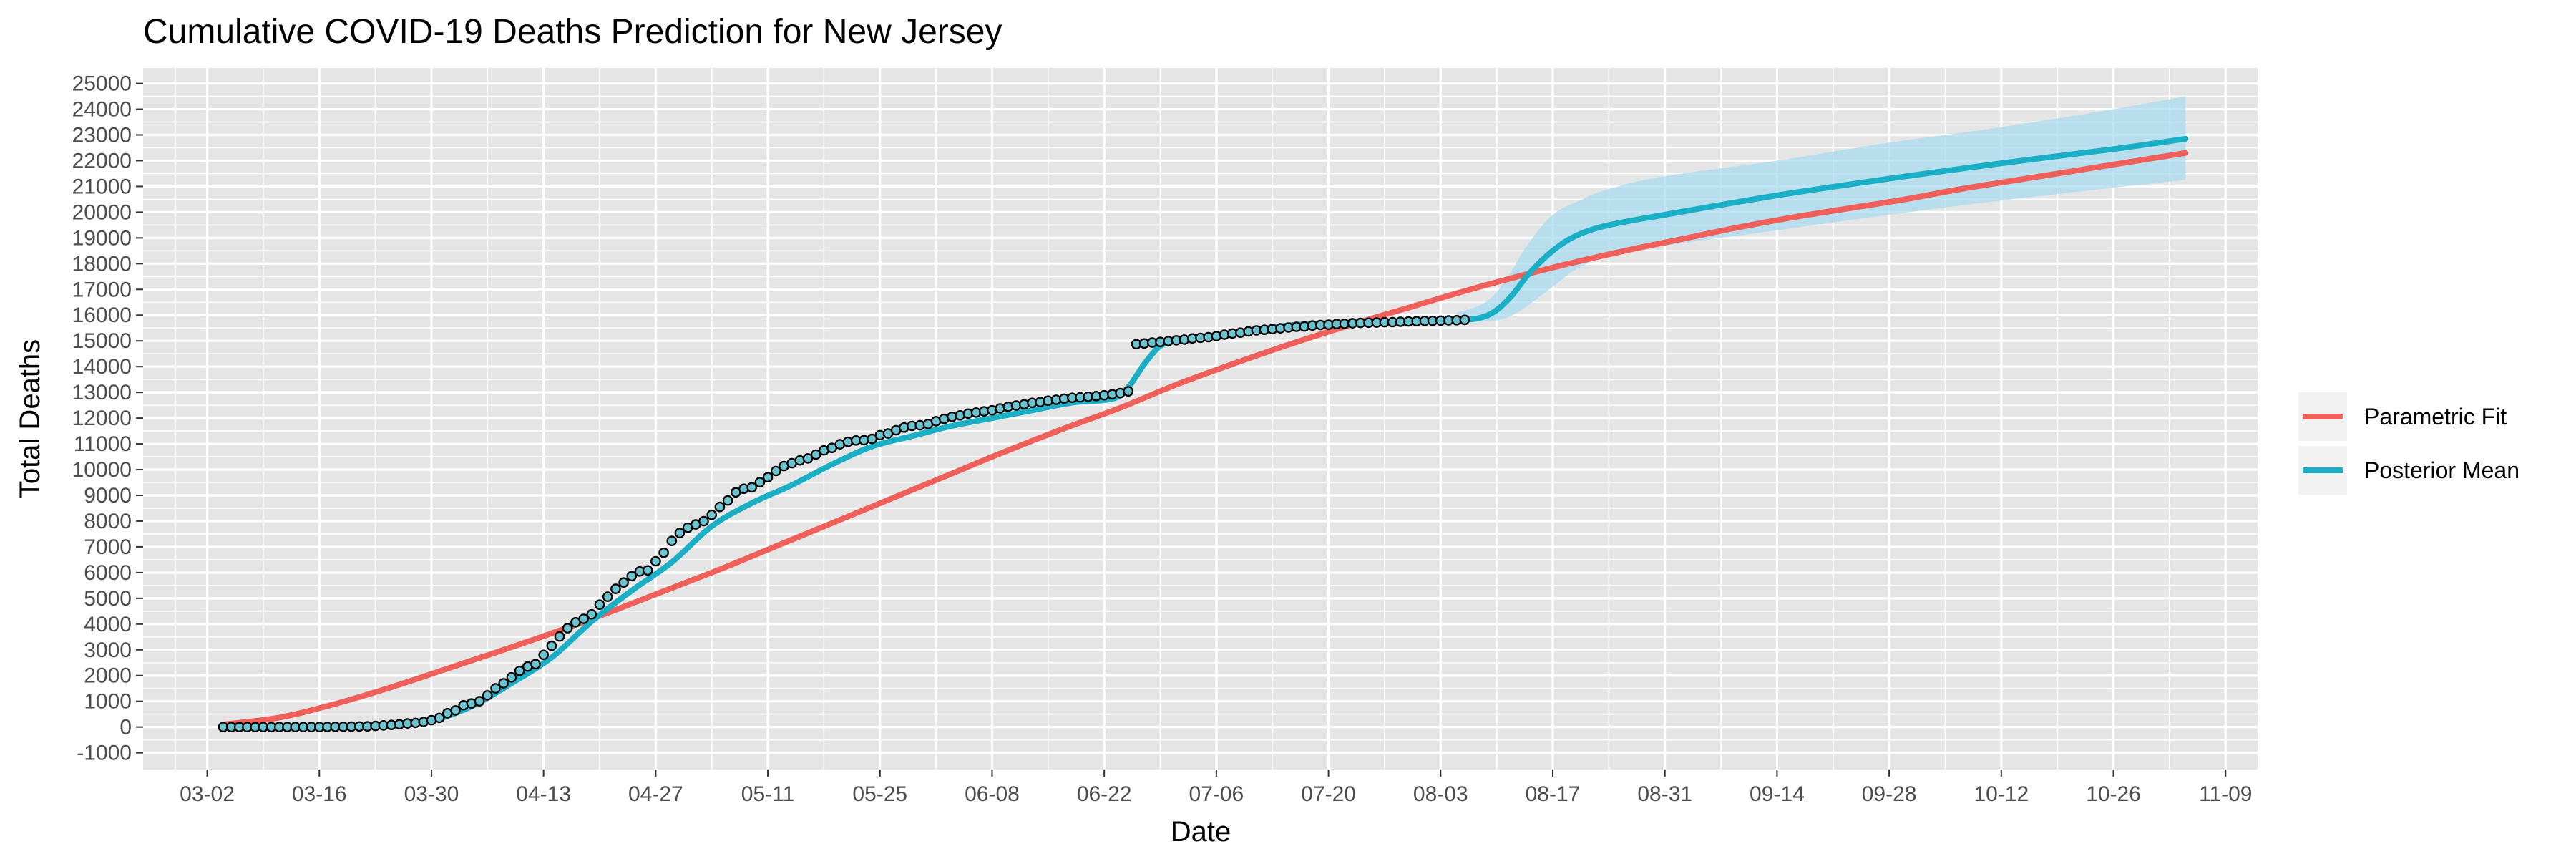 Image resolution: width=2576 pixels, height=859 pixels. I want to click on y-tick-label: 13000, so click(102, 392).